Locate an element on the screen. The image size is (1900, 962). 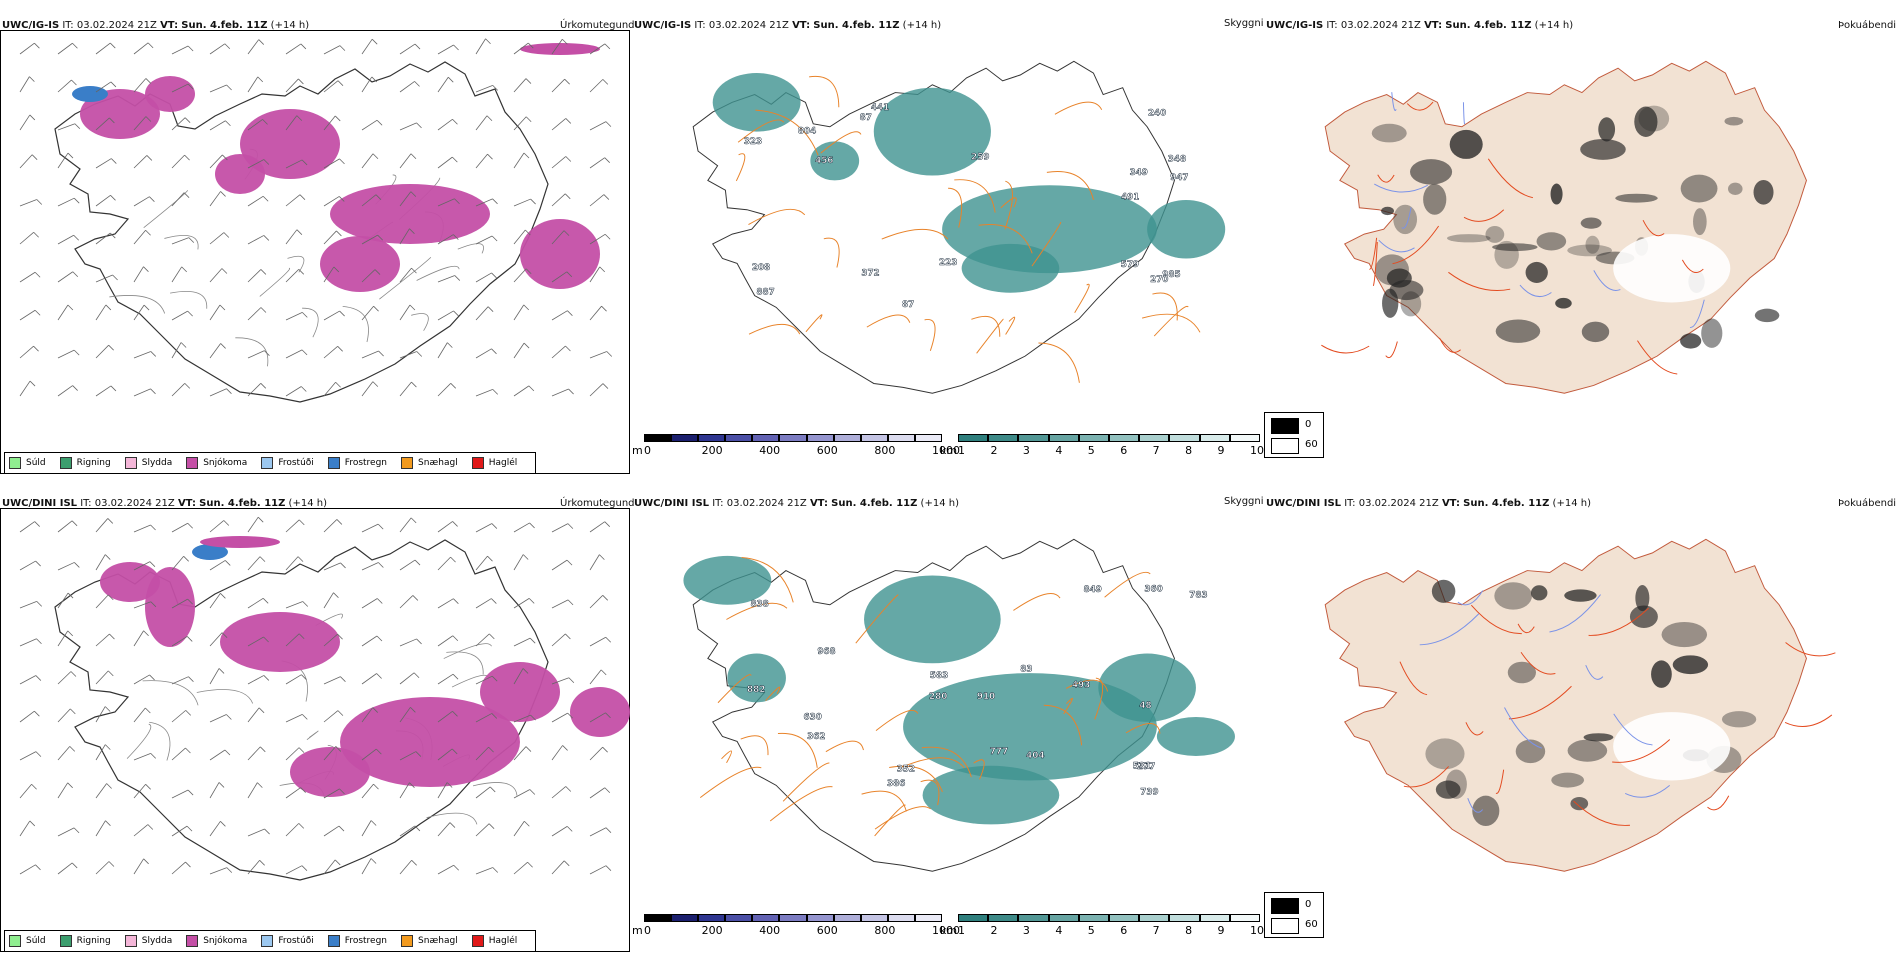
visibility-value-label: 630 is located at coordinates (813, 718).